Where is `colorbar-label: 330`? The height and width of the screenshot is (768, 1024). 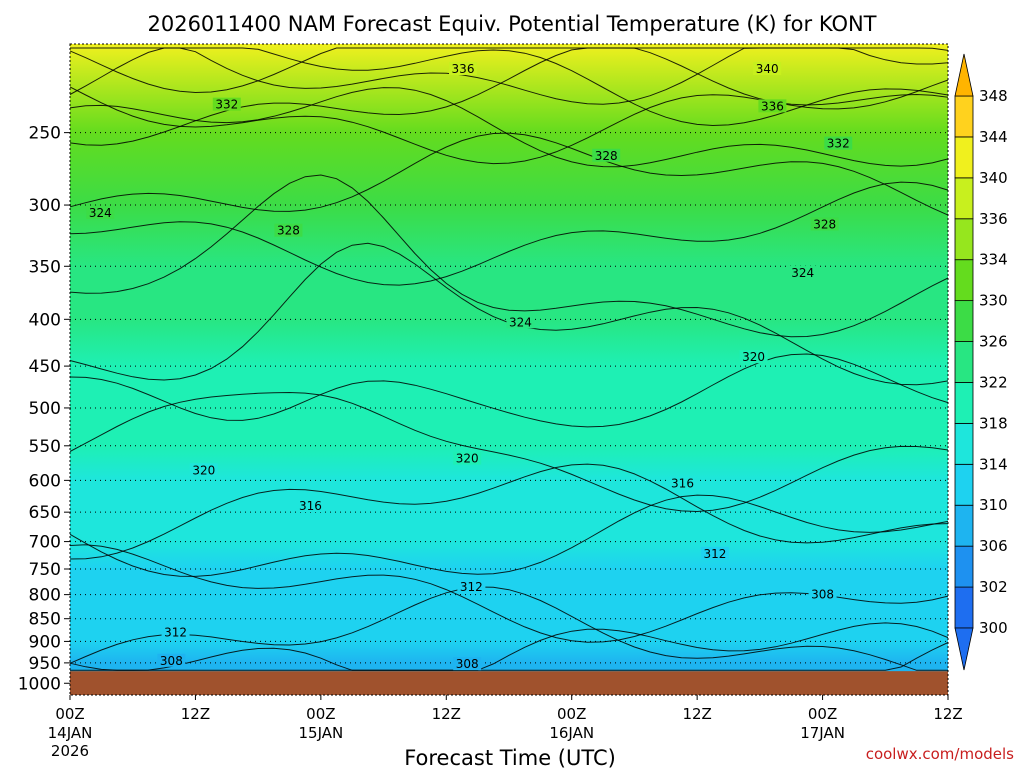 colorbar-label: 330 is located at coordinates (993, 301).